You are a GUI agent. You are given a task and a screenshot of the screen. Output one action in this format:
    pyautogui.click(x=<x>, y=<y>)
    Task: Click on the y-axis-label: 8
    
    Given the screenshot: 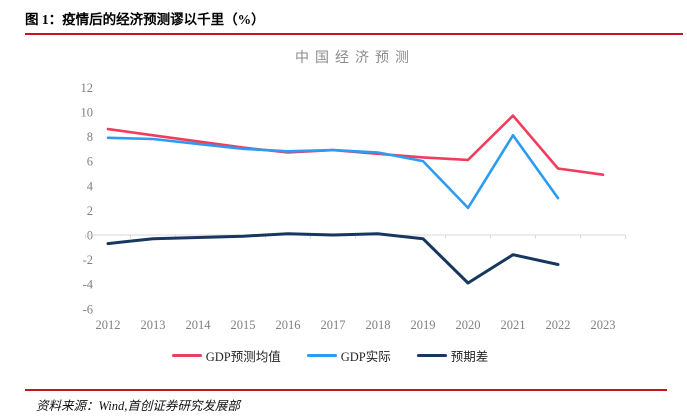 What is the action you would take?
    pyautogui.click(x=90, y=137)
    